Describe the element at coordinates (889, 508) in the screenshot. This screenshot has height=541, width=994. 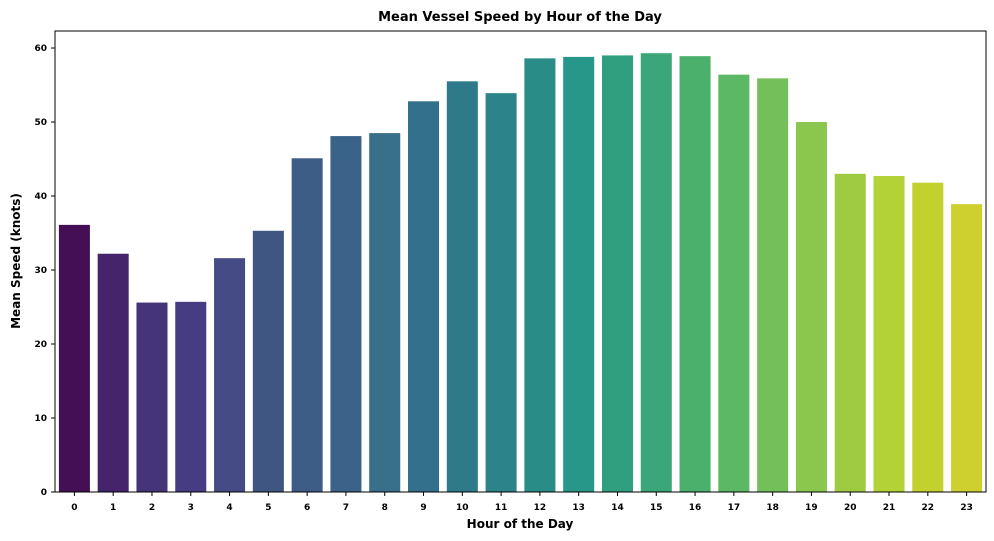
I see `x-tick-label: 21` at that location.